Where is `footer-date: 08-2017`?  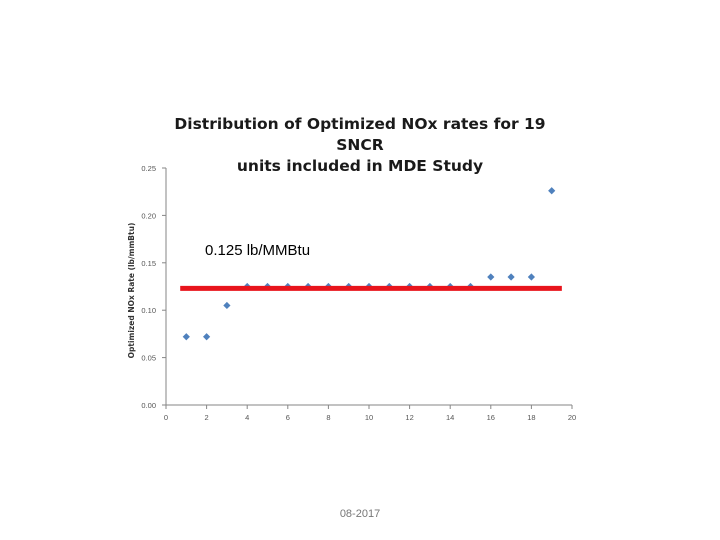 footer-date: 08-2017 is located at coordinates (360, 514).